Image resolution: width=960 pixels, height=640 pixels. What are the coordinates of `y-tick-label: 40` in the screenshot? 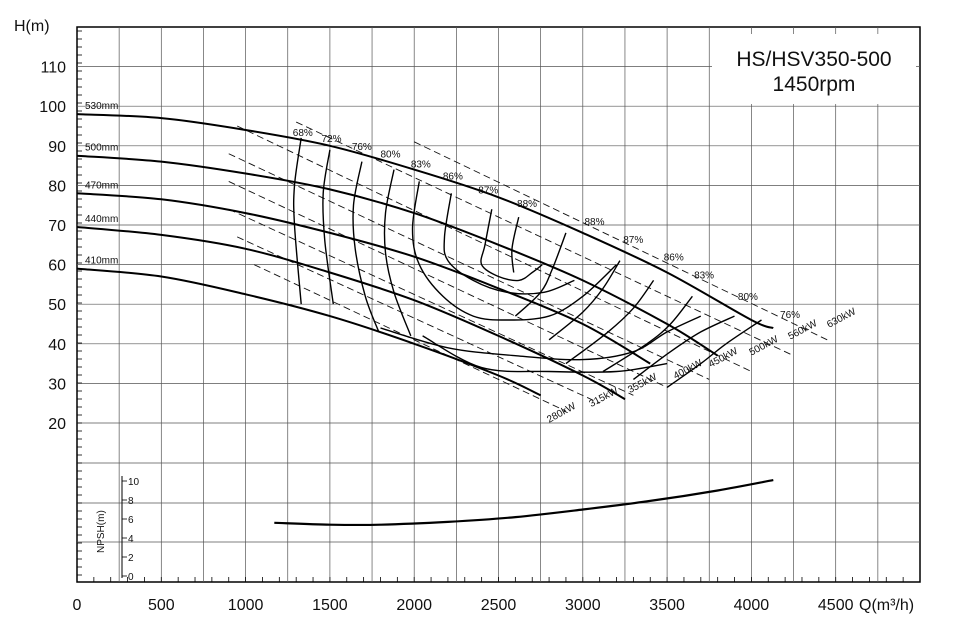 It's located at (57, 345).